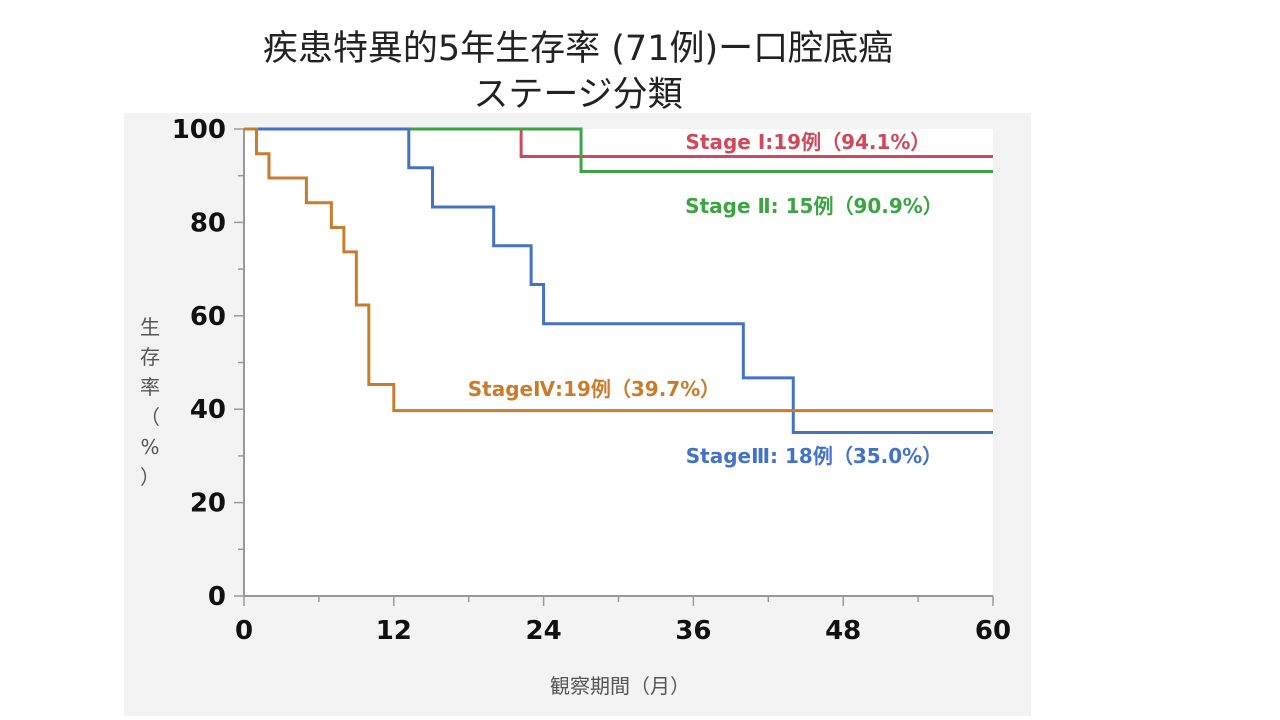 The height and width of the screenshot is (720, 1280). I want to click on y-tick-label: 60, so click(208, 317).